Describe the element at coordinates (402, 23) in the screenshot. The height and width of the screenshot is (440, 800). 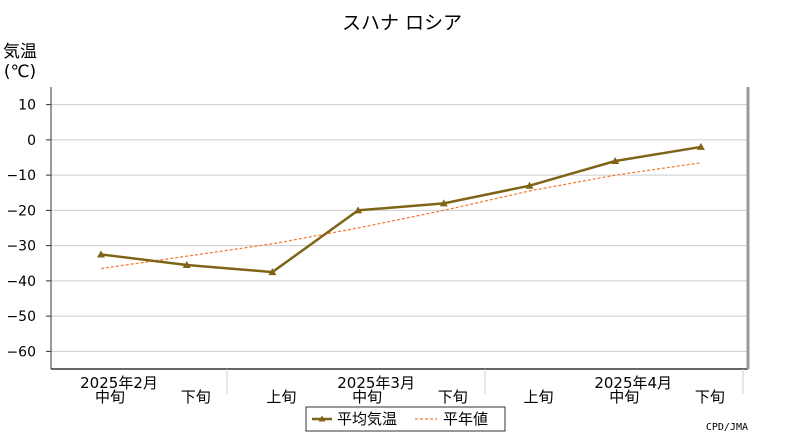
I see `chart-title: スハナ ロシア` at that location.